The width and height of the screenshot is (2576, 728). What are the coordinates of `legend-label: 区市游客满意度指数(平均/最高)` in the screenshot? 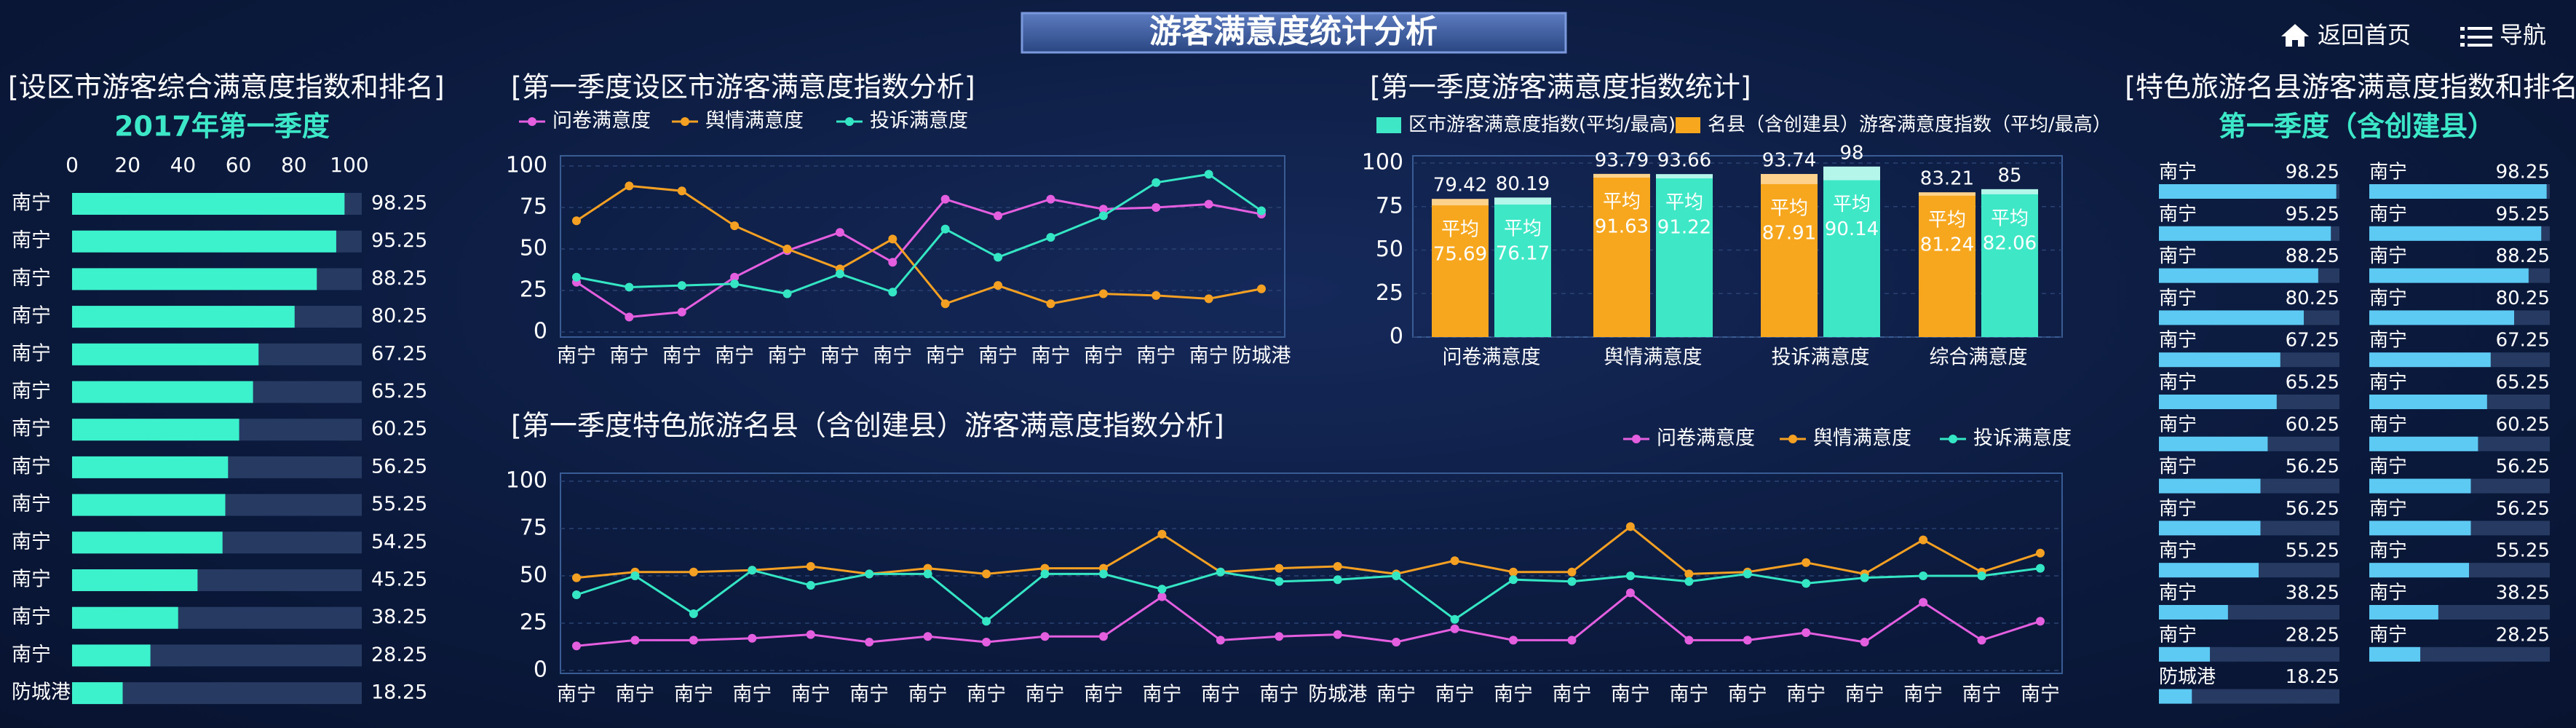 It's located at (1542, 125).